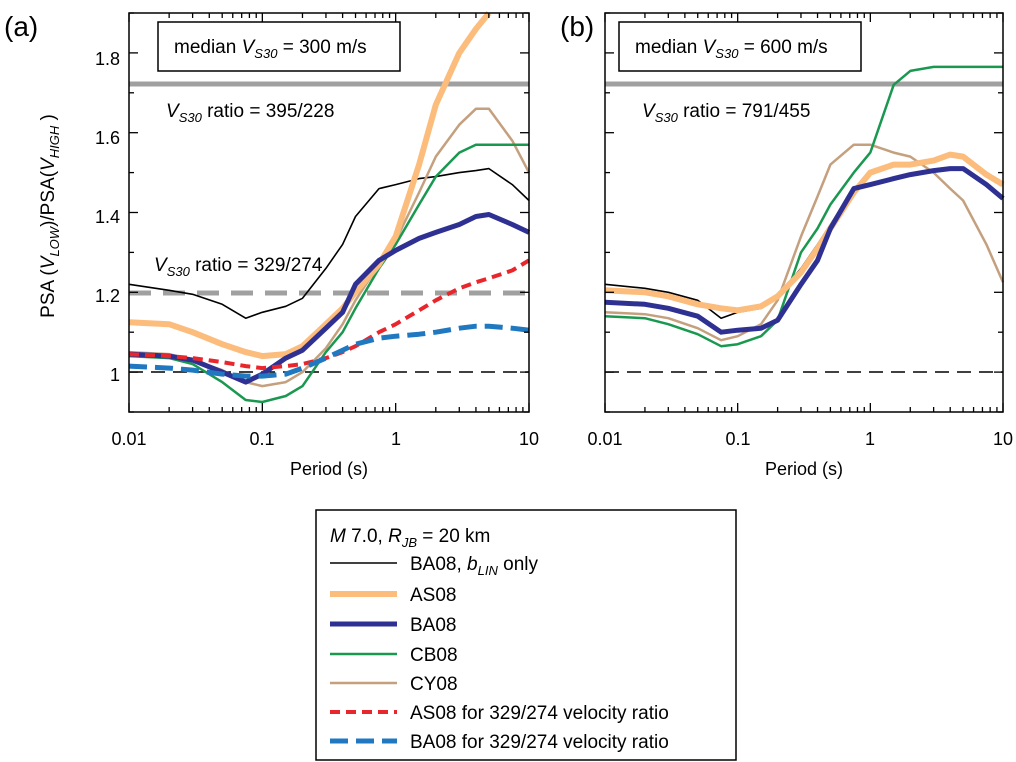 Image resolution: width=1016 pixels, height=762 pixels. I want to click on panel-b-series-ba08, so click(804, 250).